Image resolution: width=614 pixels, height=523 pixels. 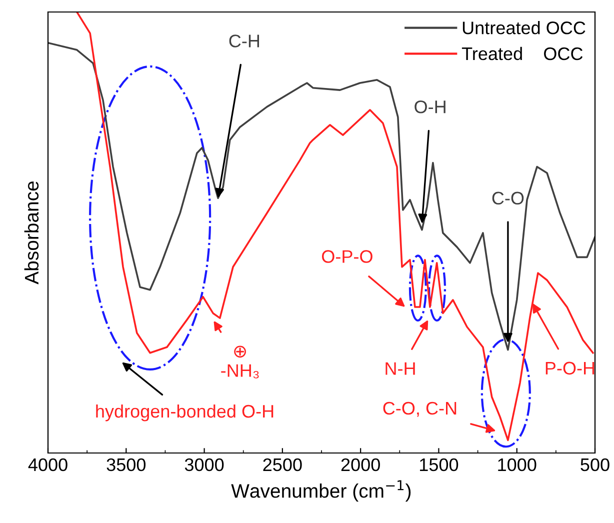 I want to click on annotation: ⊕ -NH₃, so click(x=240, y=362).